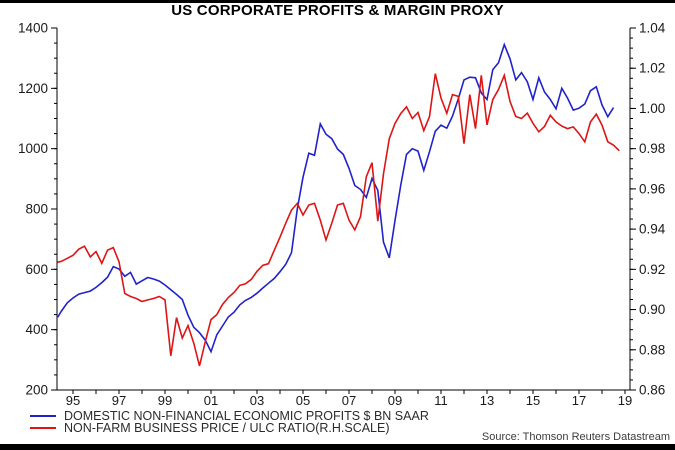 This screenshot has width=675, height=450. What do you see at coordinates (579, 400) in the screenshot?
I see `x-axis-year-label: 17` at bounding box center [579, 400].